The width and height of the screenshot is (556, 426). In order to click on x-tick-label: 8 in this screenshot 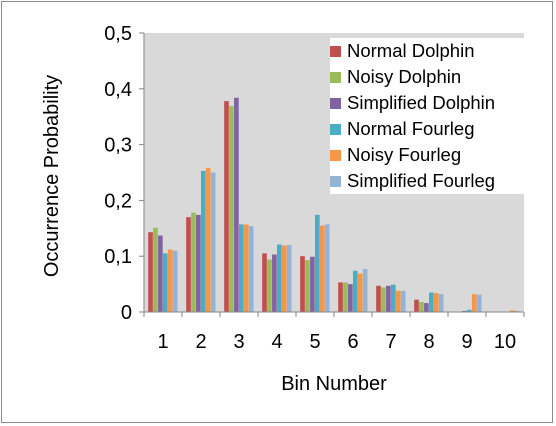, I will do `click(428, 342)`.